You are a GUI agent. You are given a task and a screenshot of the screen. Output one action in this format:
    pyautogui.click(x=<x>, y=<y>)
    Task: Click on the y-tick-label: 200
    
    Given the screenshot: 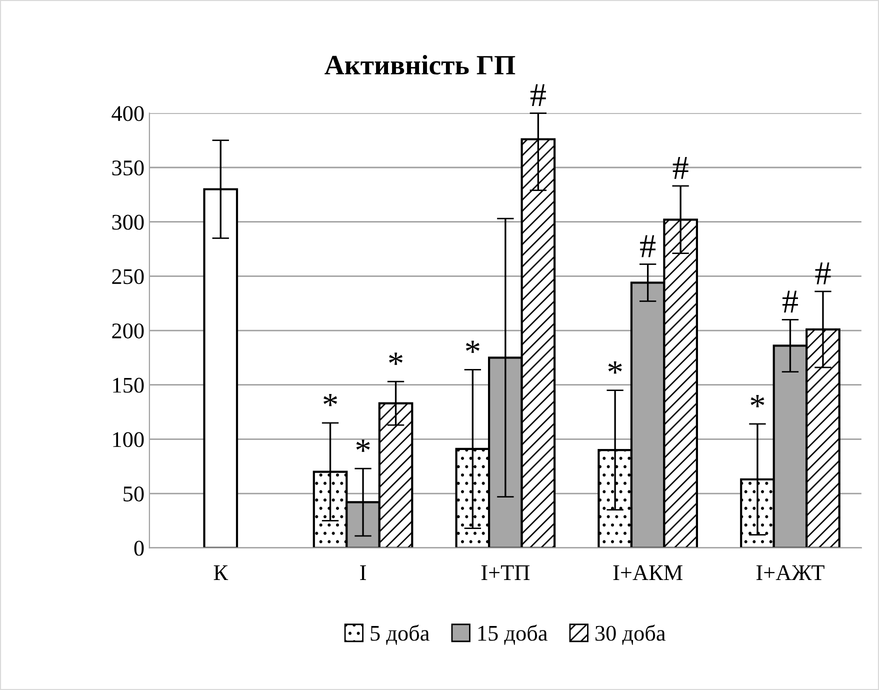 What is the action you would take?
    pyautogui.click(x=128, y=330)
    